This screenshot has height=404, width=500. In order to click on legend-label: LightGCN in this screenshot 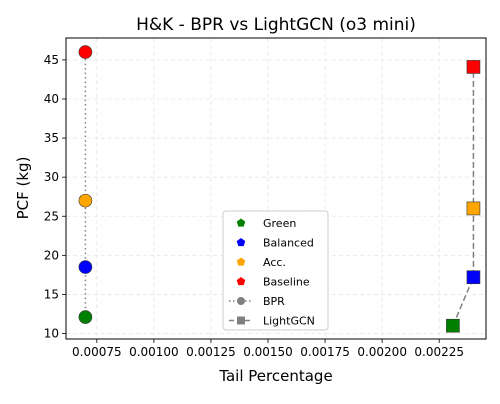, I will do `click(289, 321)`.